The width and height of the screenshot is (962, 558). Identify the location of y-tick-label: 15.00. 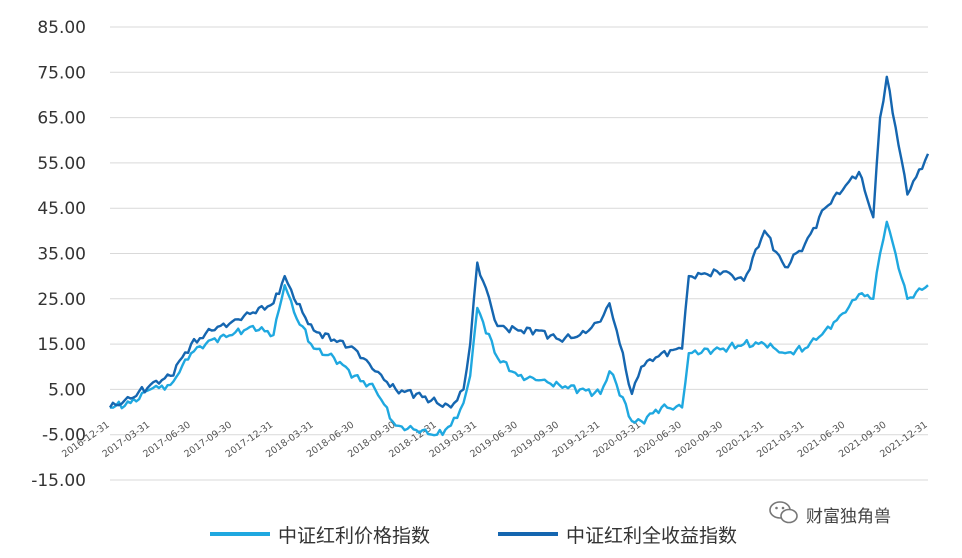
(61, 345).